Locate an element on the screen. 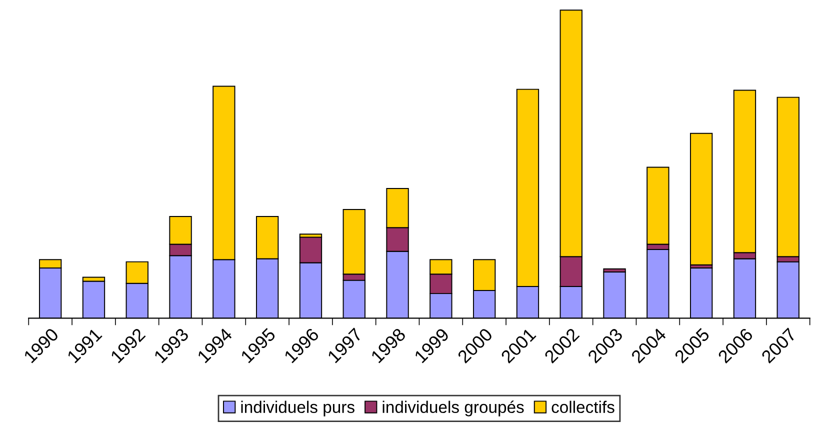 The width and height of the screenshot is (818, 430). legend-label: individuels purs is located at coordinates (297, 408).